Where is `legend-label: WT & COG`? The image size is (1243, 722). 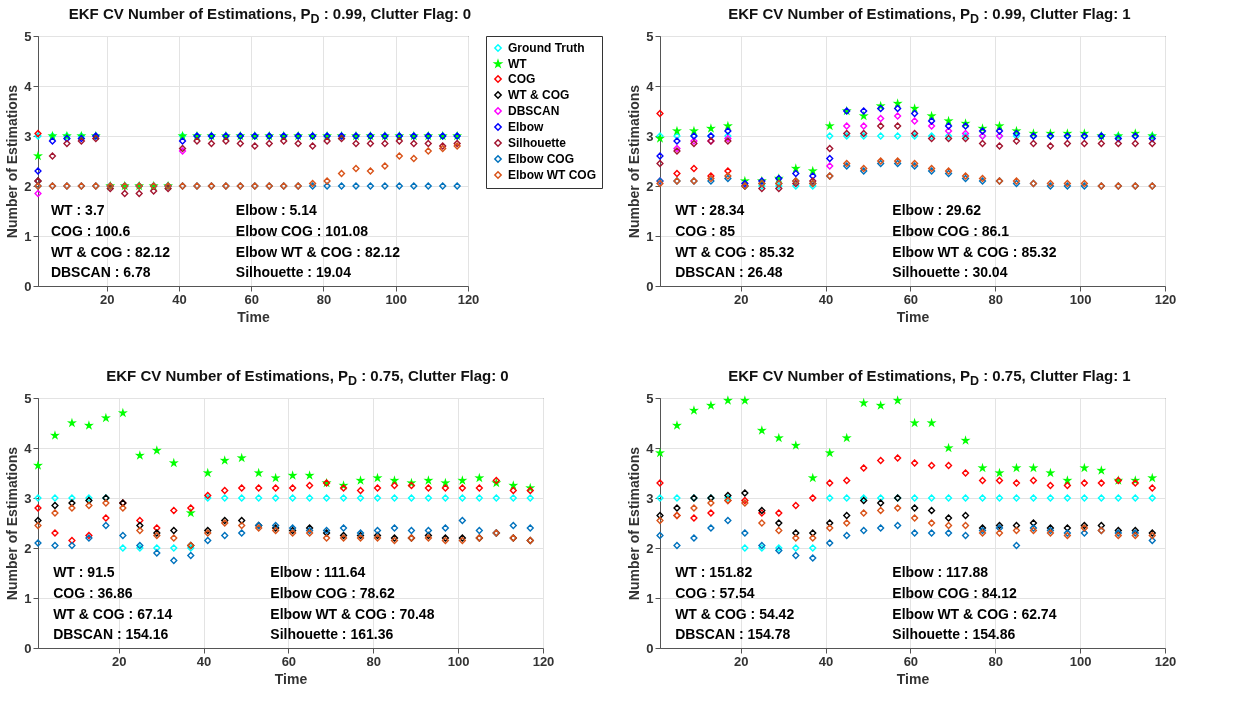 legend-label: WT & COG is located at coordinates (539, 95).